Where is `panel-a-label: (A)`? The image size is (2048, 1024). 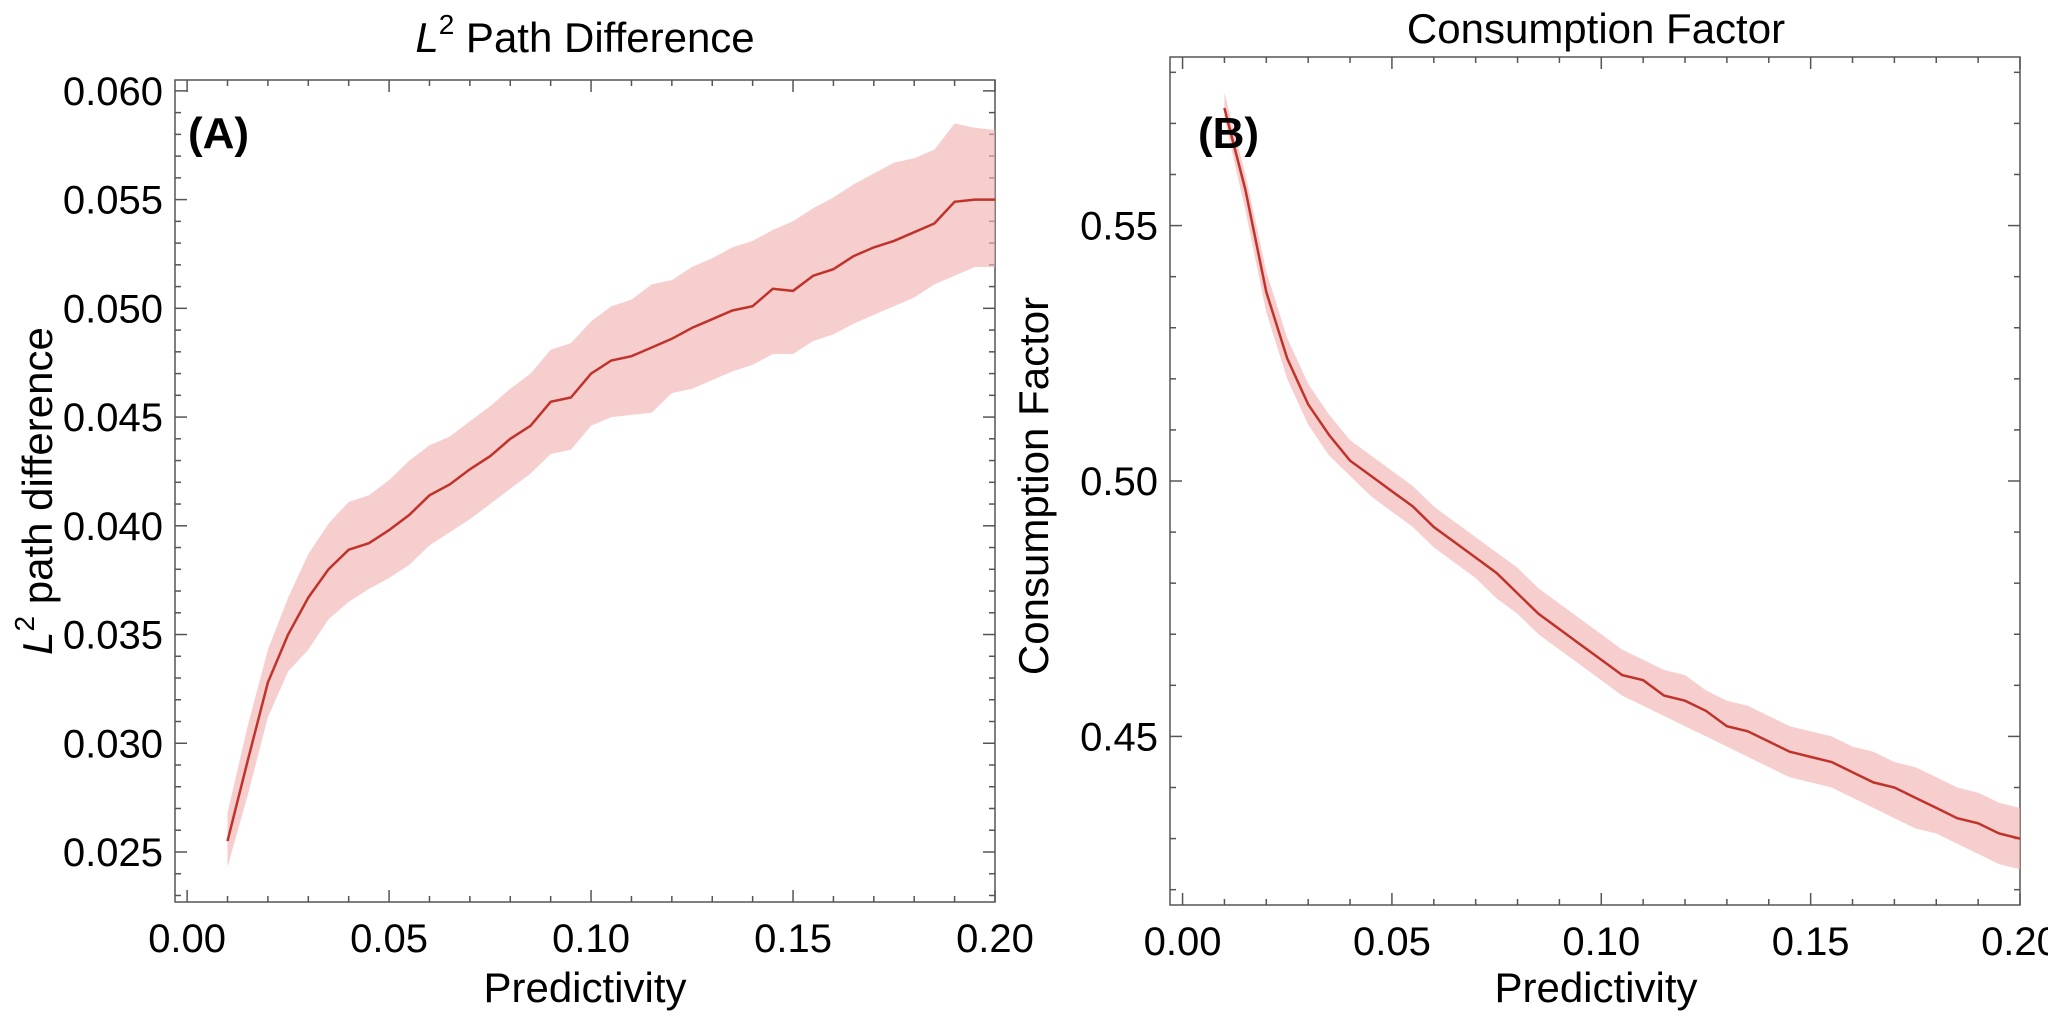 panel-a-label: (A) is located at coordinates (218, 133).